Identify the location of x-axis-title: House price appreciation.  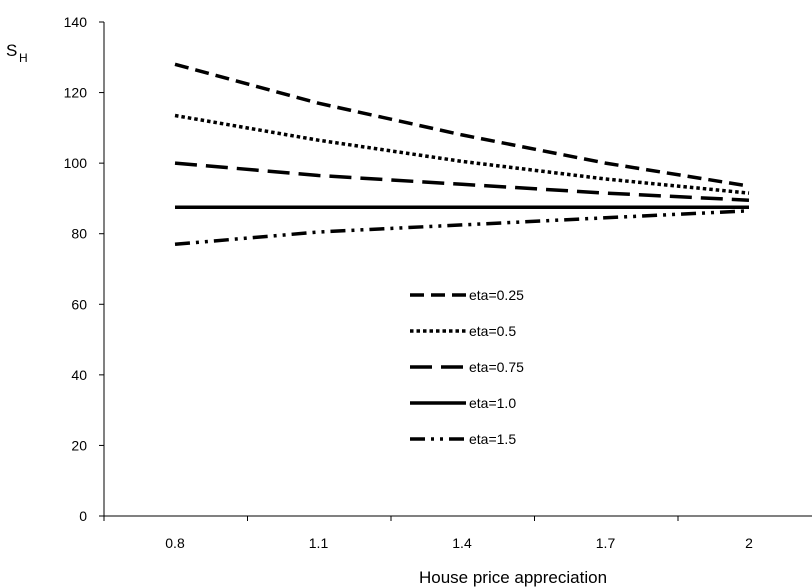
(513, 577).